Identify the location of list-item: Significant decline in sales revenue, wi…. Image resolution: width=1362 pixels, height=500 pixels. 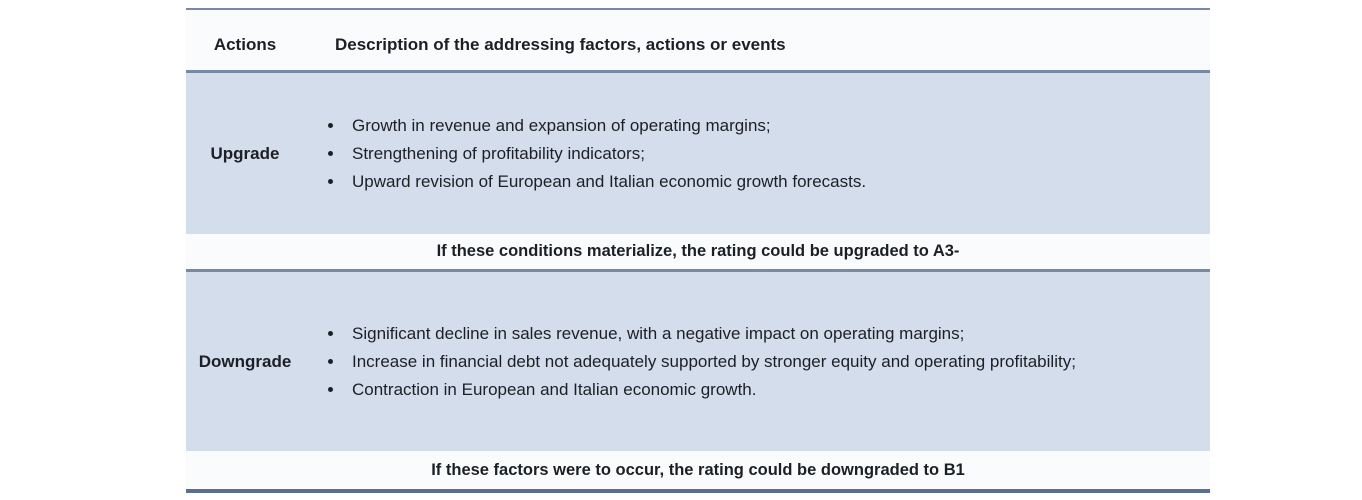
(762, 334).